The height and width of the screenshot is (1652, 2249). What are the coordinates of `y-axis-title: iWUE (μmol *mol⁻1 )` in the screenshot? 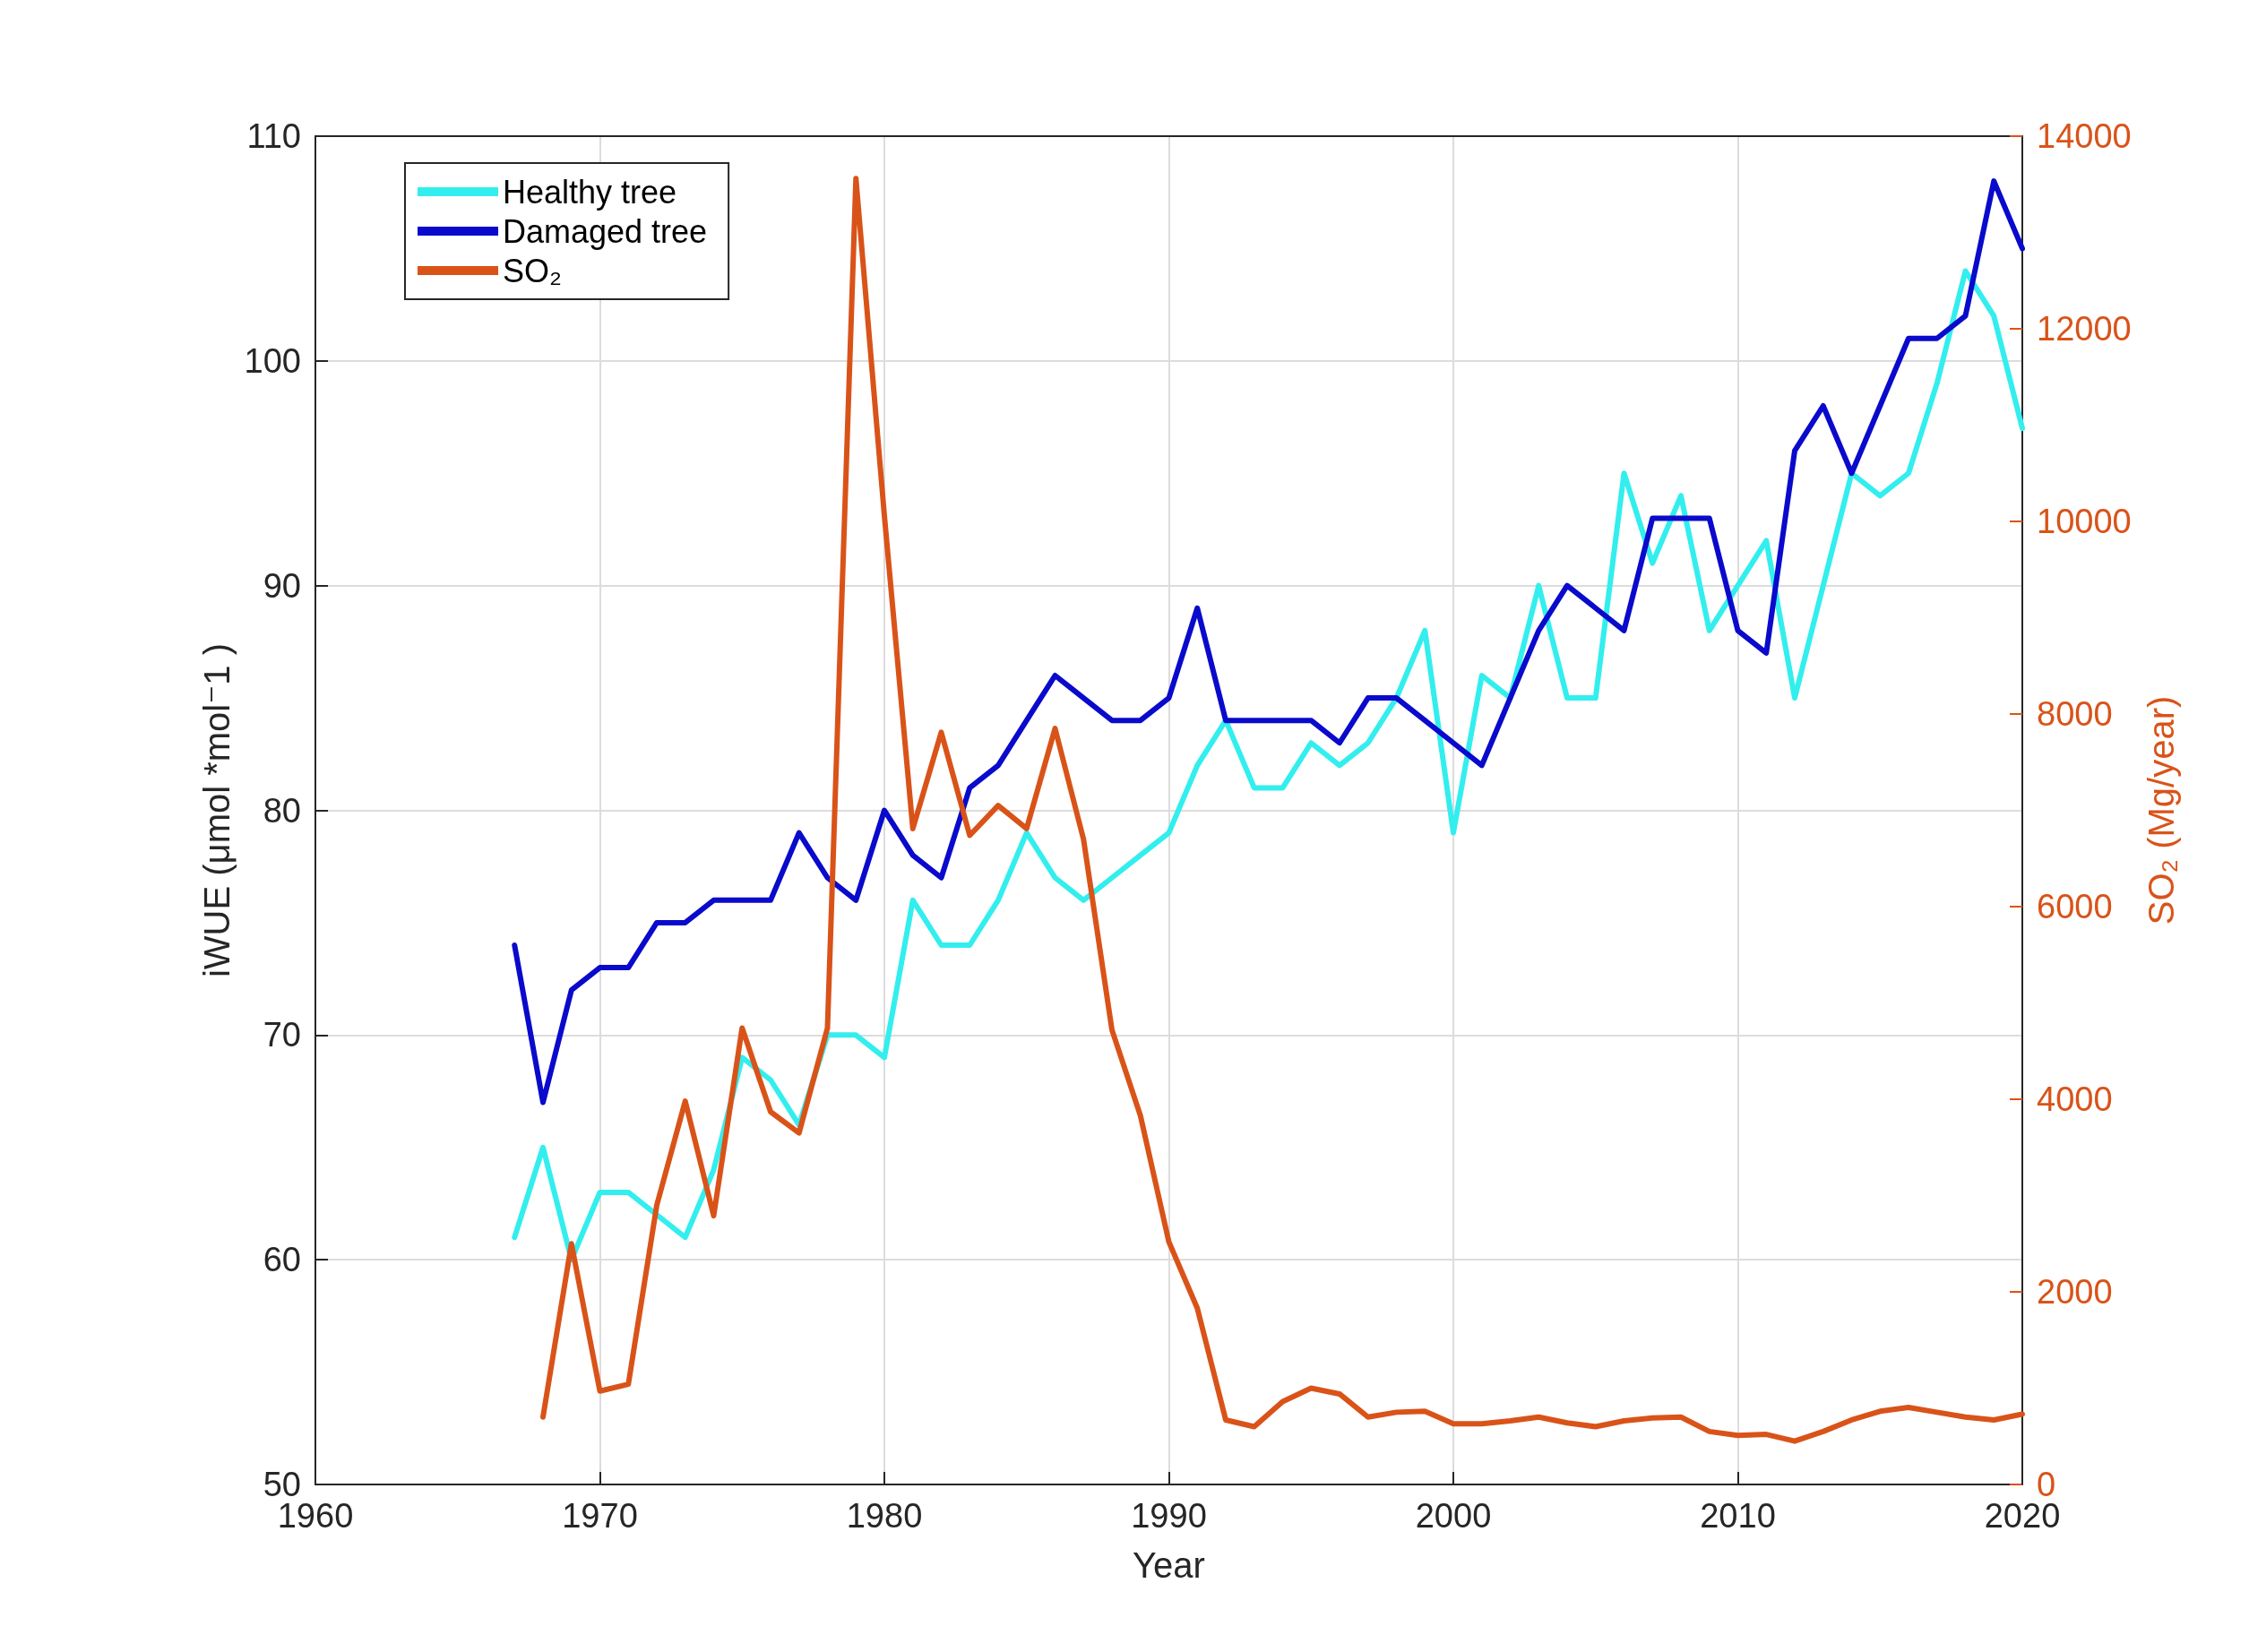 It's located at (216, 810).